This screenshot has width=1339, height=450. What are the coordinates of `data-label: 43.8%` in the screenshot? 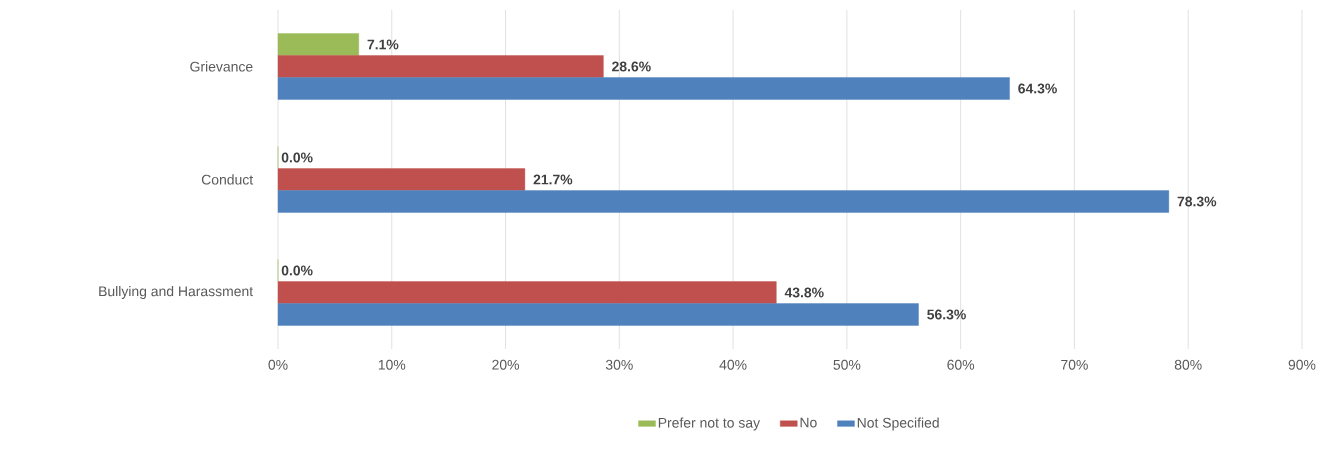 It's located at (804, 292).